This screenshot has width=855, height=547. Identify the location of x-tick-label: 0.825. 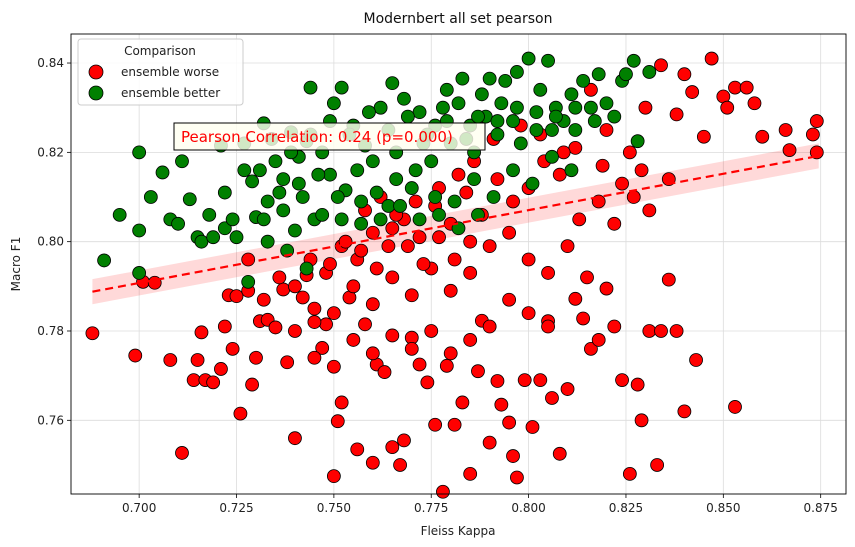
(626, 508).